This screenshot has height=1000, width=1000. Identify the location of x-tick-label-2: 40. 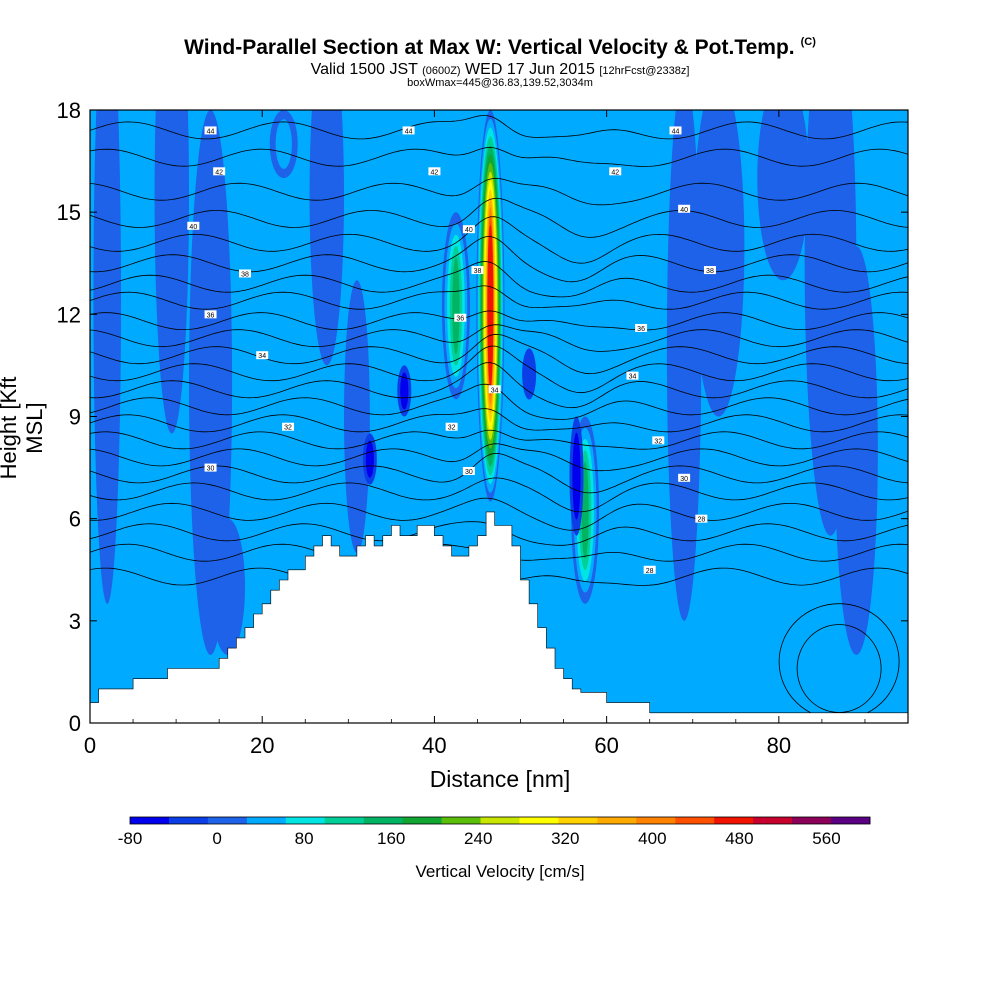
(434, 745).